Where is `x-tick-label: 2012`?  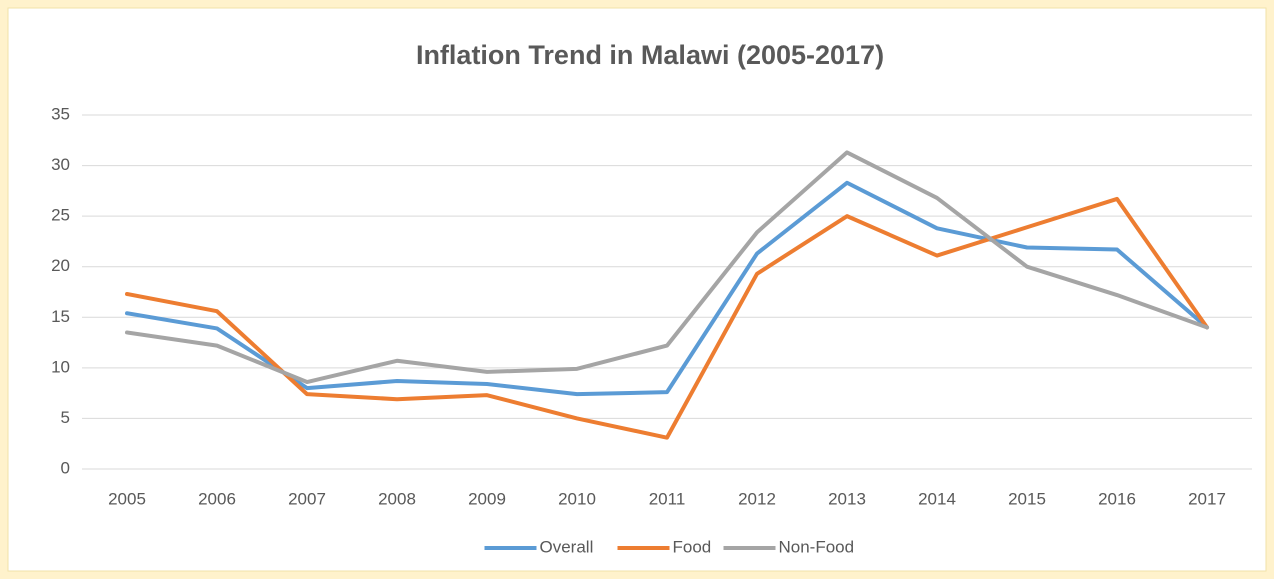 x-tick-label: 2012 is located at coordinates (757, 498).